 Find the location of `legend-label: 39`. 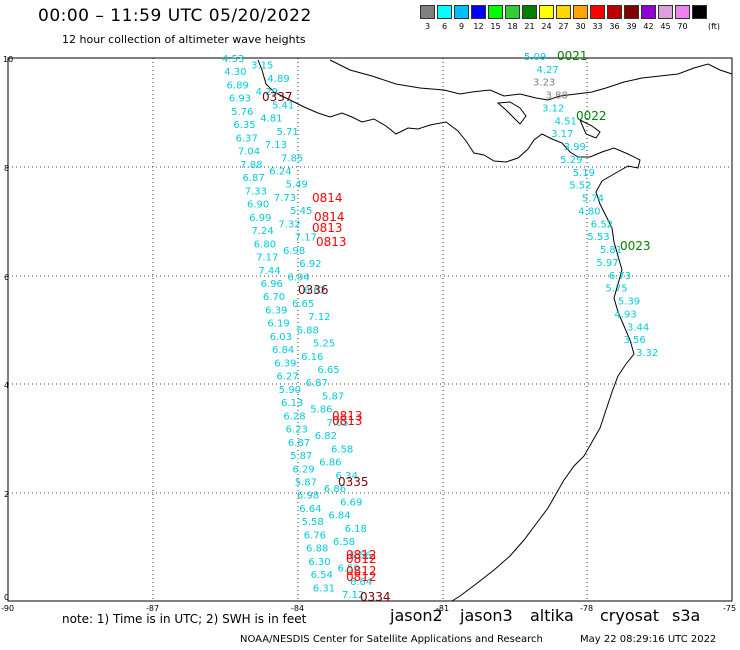

legend-label: 39 is located at coordinates (631, 26).